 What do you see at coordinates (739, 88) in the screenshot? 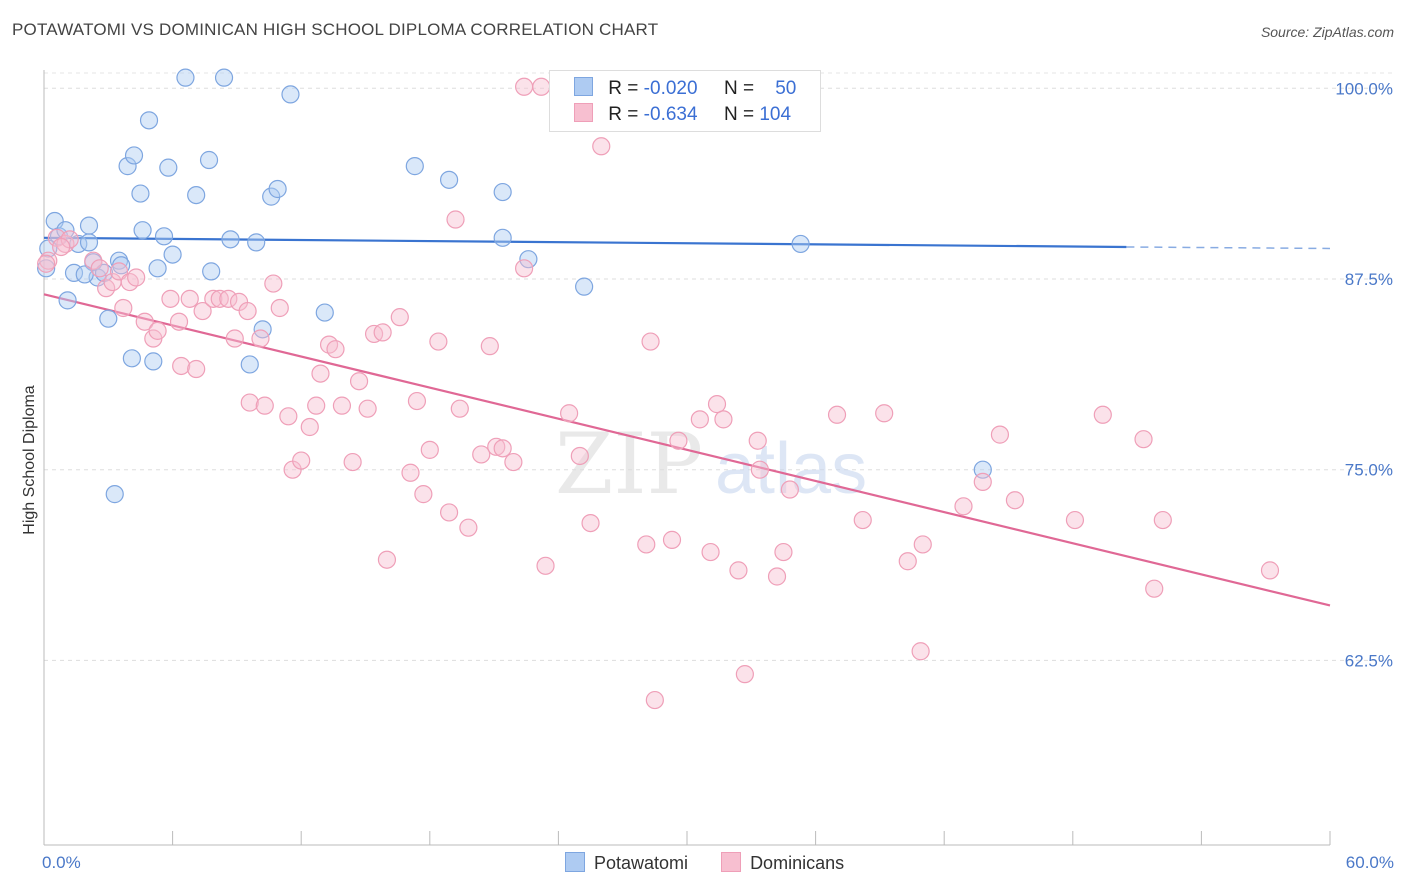
I see `n-label: N =` at bounding box center [739, 88].